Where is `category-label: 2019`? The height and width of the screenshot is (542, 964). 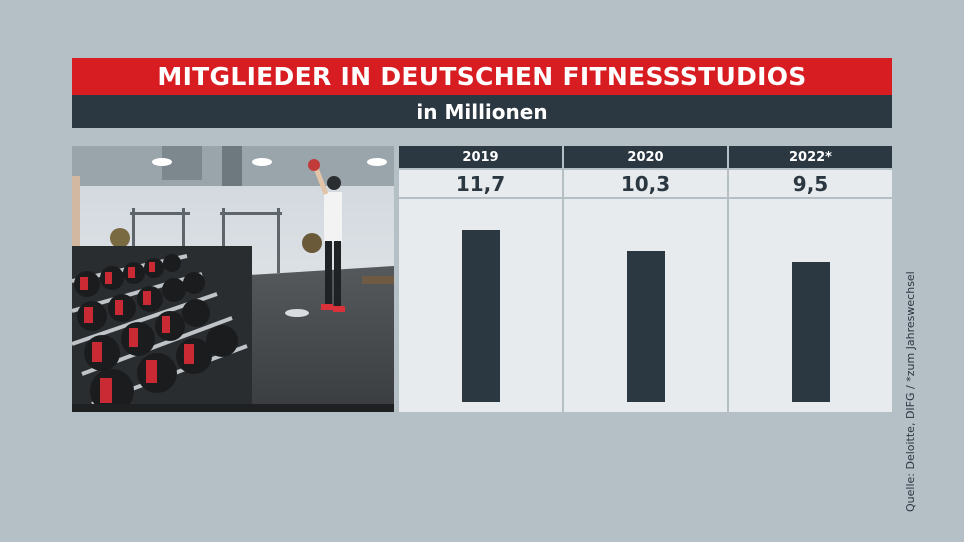 category-label: 2019 is located at coordinates (480, 157).